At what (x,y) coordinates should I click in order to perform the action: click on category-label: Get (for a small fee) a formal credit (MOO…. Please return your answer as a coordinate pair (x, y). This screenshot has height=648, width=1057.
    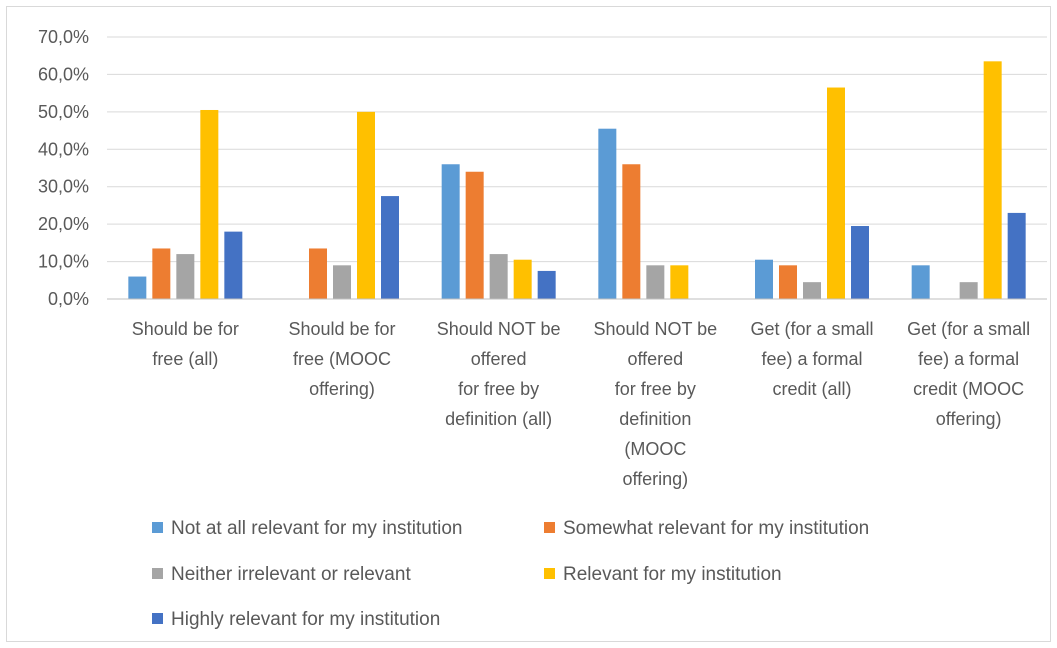
    Looking at the image, I should click on (968, 374).